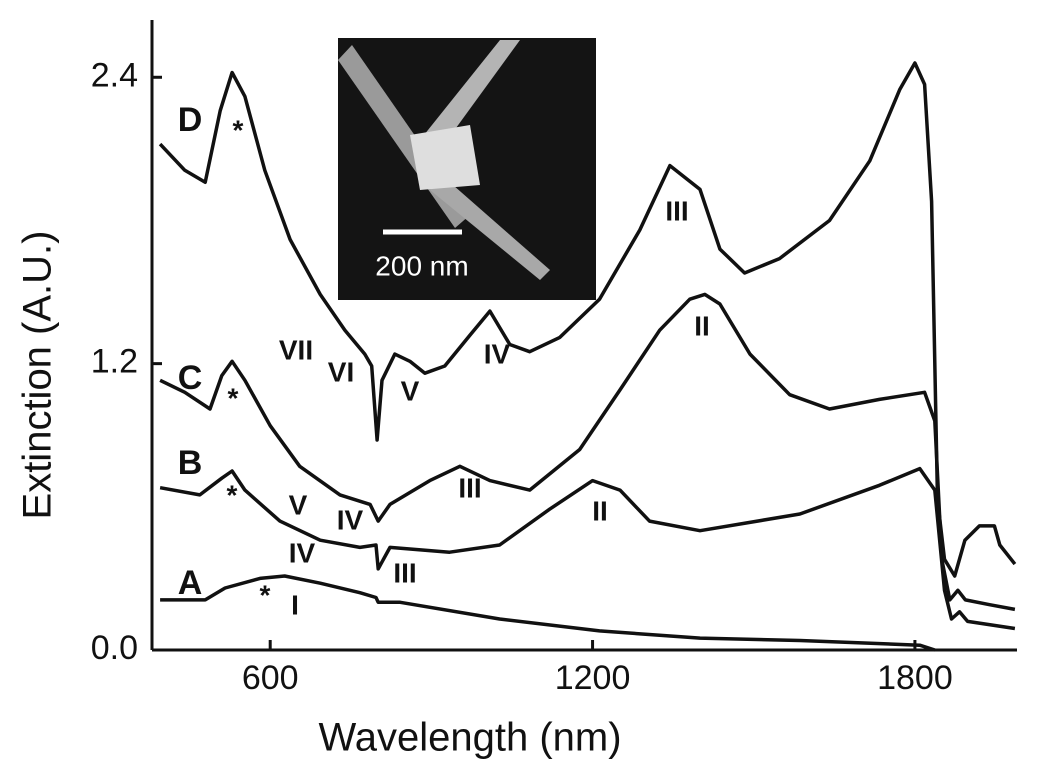 The image size is (1050, 777). Describe the element at coordinates (190, 583) in the screenshot. I see `series-label: A` at that location.